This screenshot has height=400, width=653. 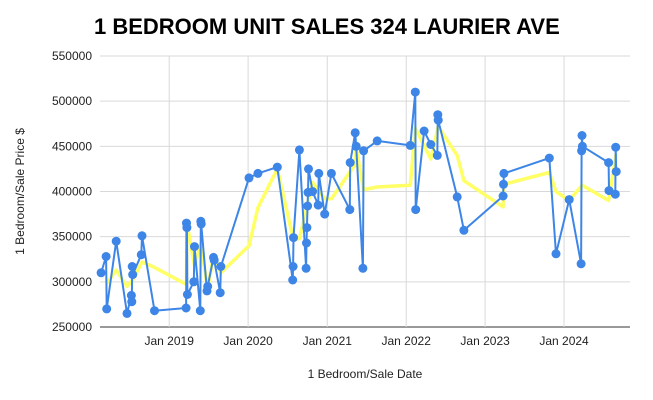 What do you see at coordinates (327, 26) in the screenshot?
I see `chart-title: 1 BEDROOM UNIT SALES 324 LAURIER AVE` at bounding box center [327, 26].